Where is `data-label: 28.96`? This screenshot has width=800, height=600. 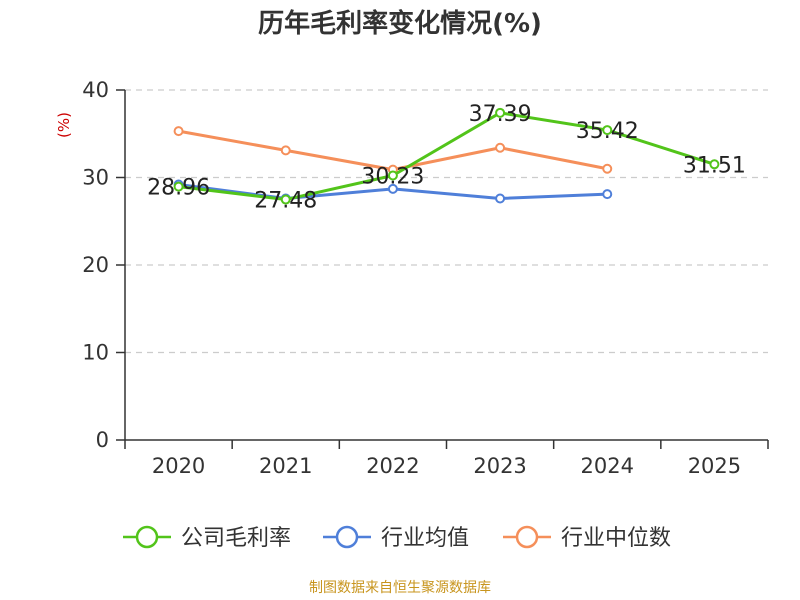
data-label: 28.96 is located at coordinates (178, 188).